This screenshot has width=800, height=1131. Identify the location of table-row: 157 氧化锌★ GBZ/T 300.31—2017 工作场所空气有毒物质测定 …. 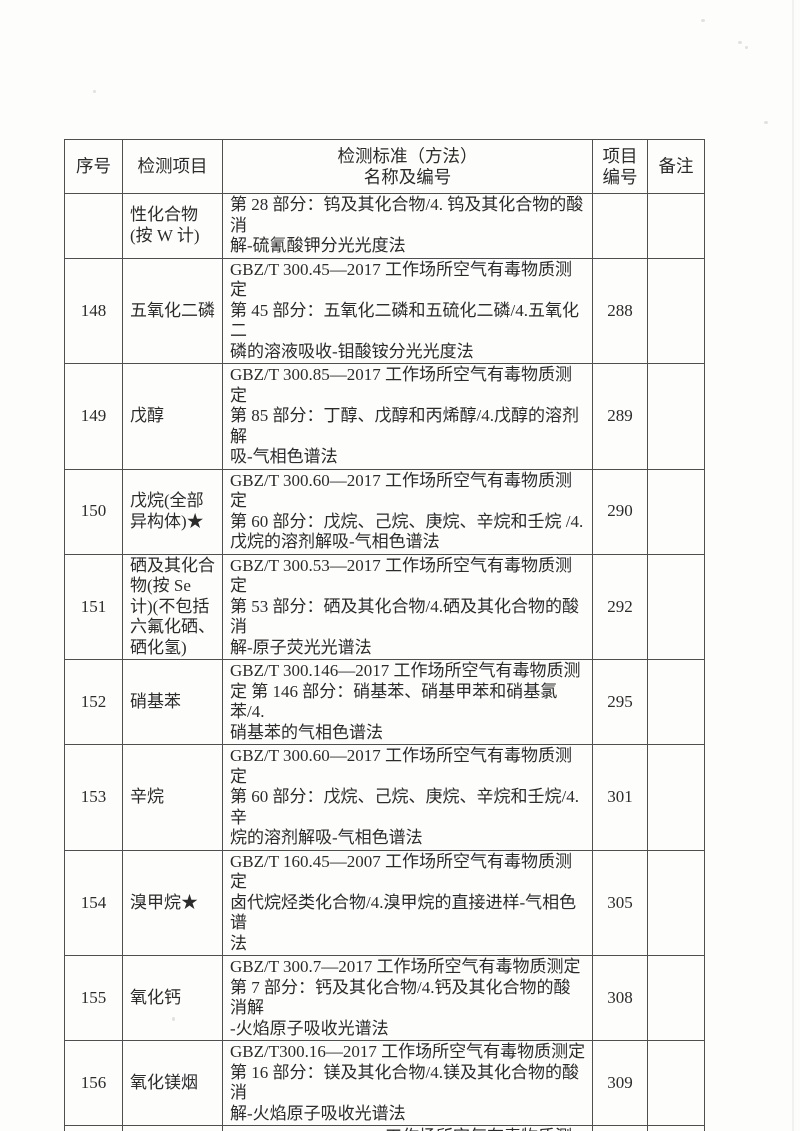
(384, 1128).